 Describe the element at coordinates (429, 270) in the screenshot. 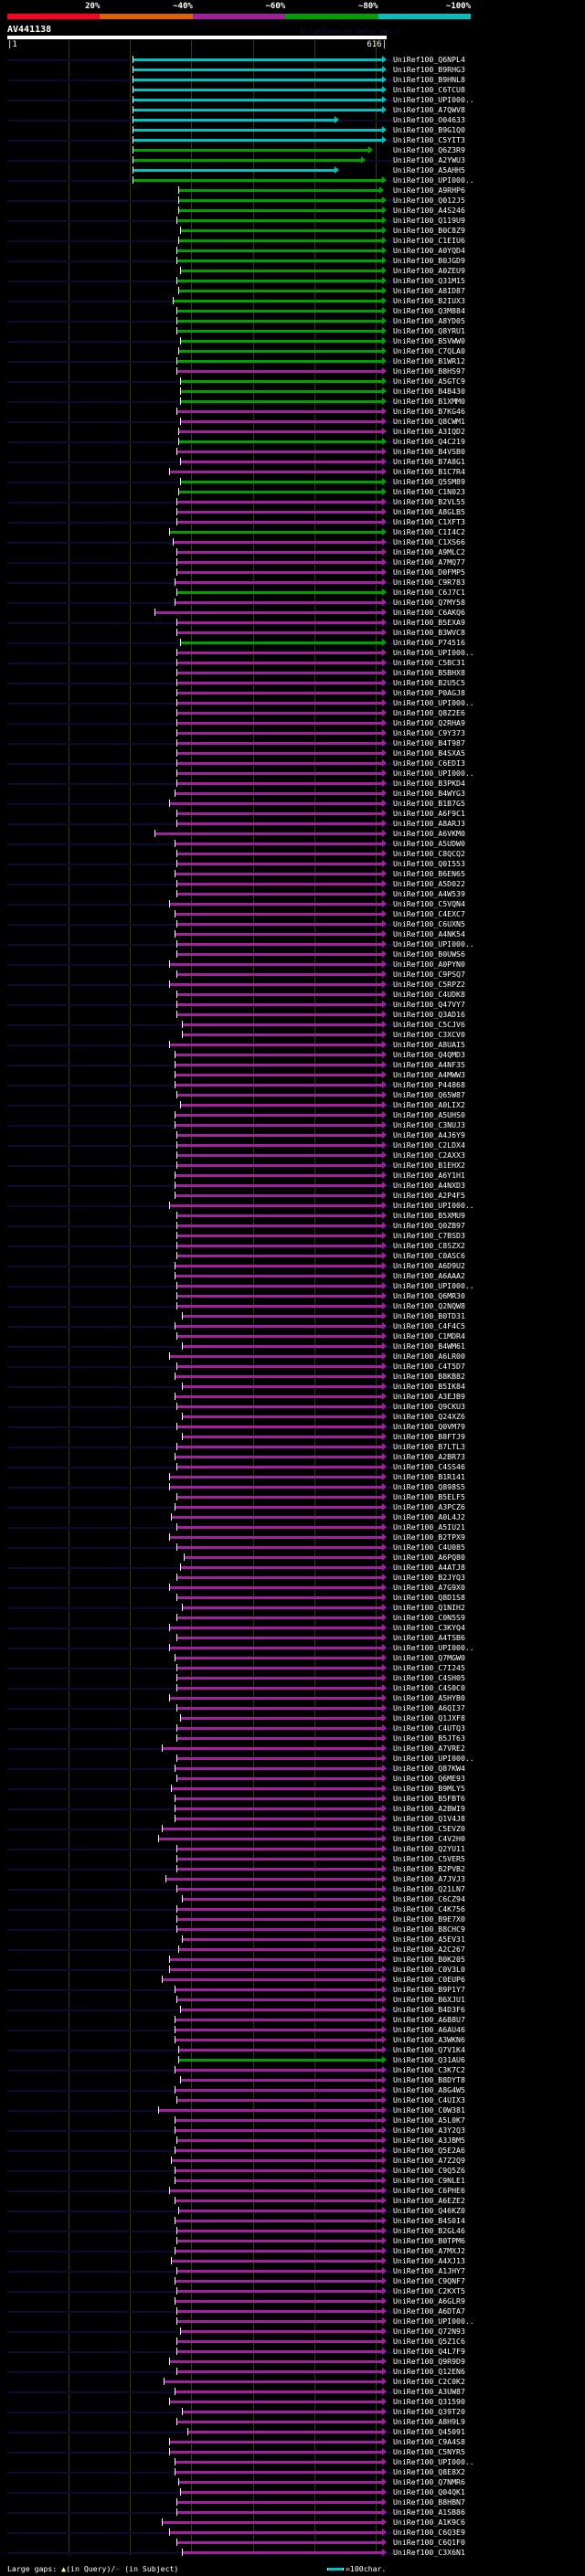

I see `hit-label: UniRef100_A0ZEU9` at that location.